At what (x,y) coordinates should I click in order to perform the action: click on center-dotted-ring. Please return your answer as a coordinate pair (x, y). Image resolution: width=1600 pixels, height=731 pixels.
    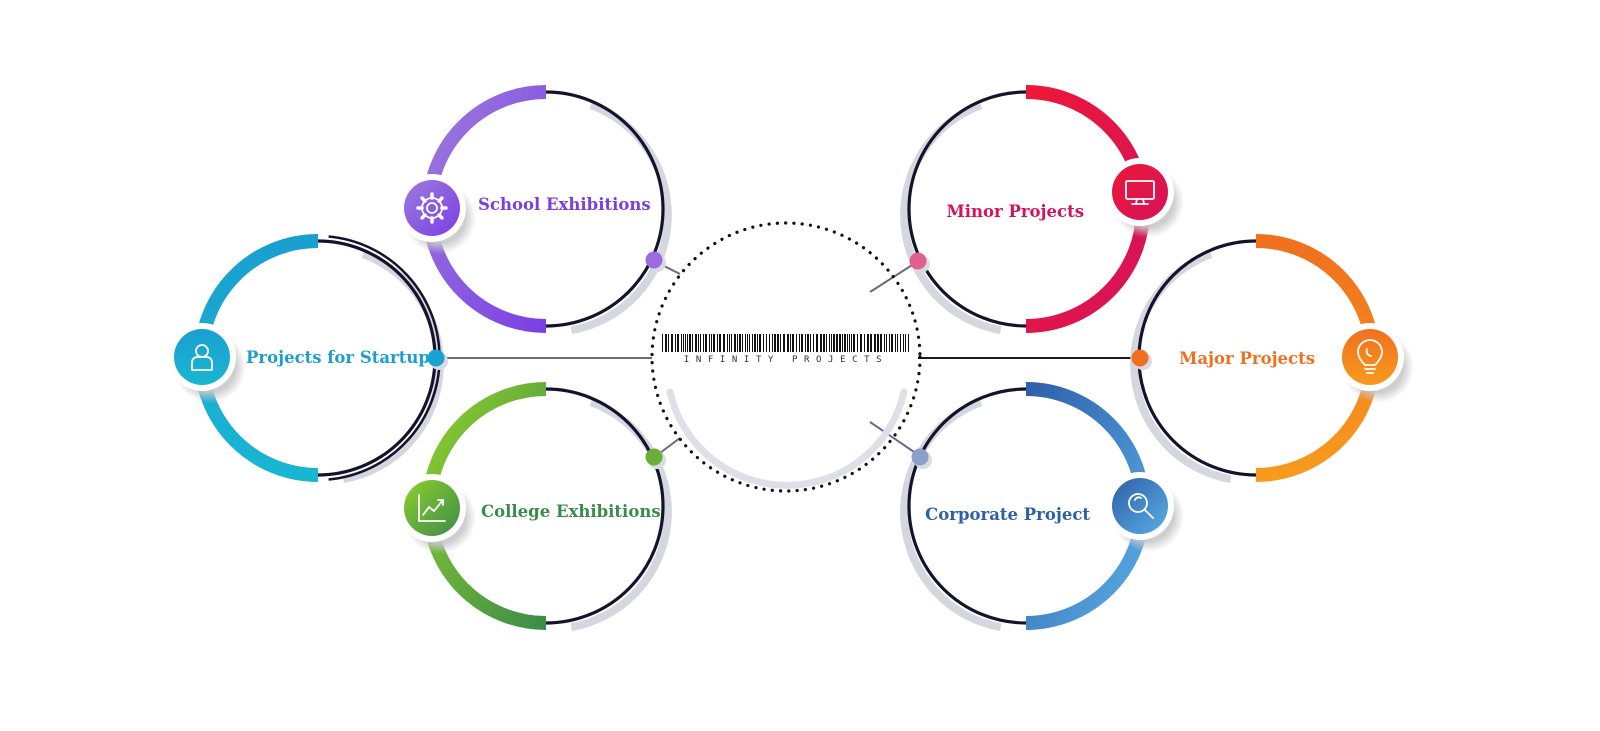
    Looking at the image, I should click on (786, 357).